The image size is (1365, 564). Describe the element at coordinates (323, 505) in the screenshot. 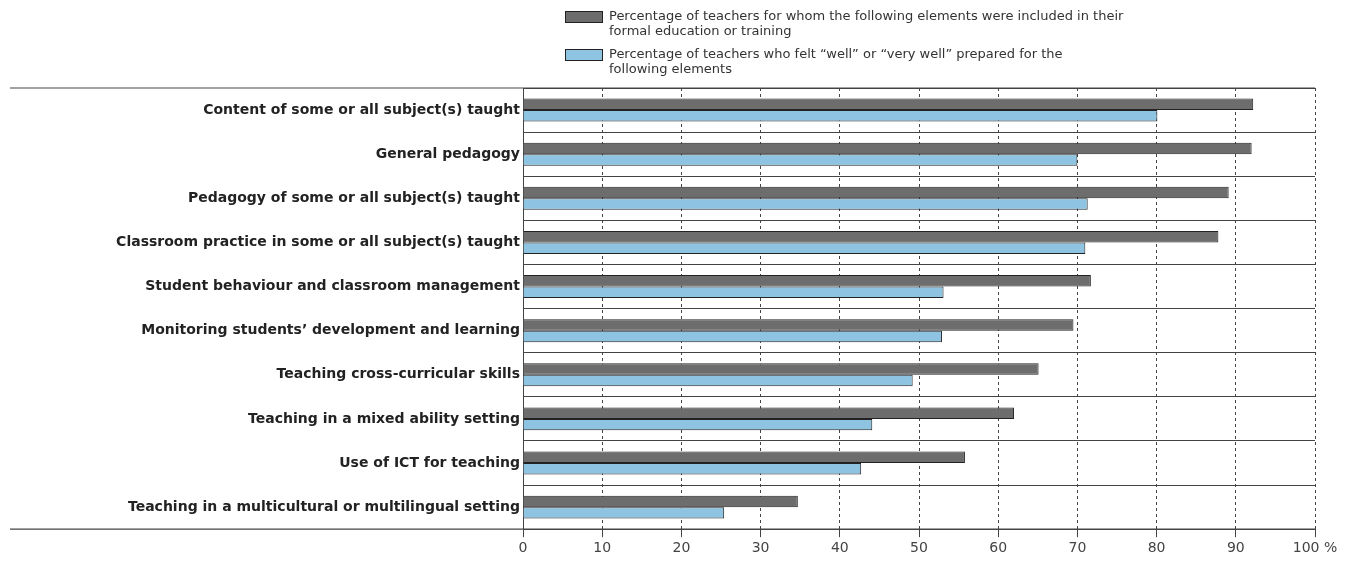

I see `y-tick-label: Teaching in a multicultural or multilingual setting` at that location.